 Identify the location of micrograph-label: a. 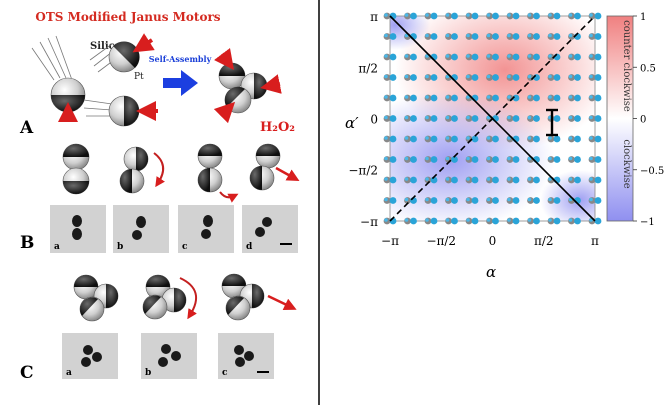
(57, 247).